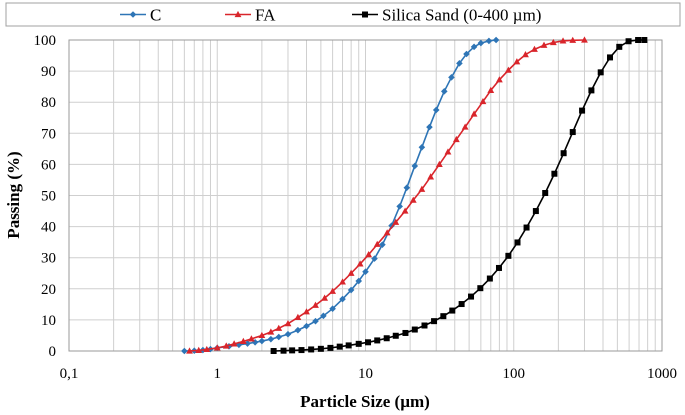 This screenshot has width=685, height=415. Describe the element at coordinates (662, 374) in the screenshot. I see `x-tick-label: 1000` at that location.